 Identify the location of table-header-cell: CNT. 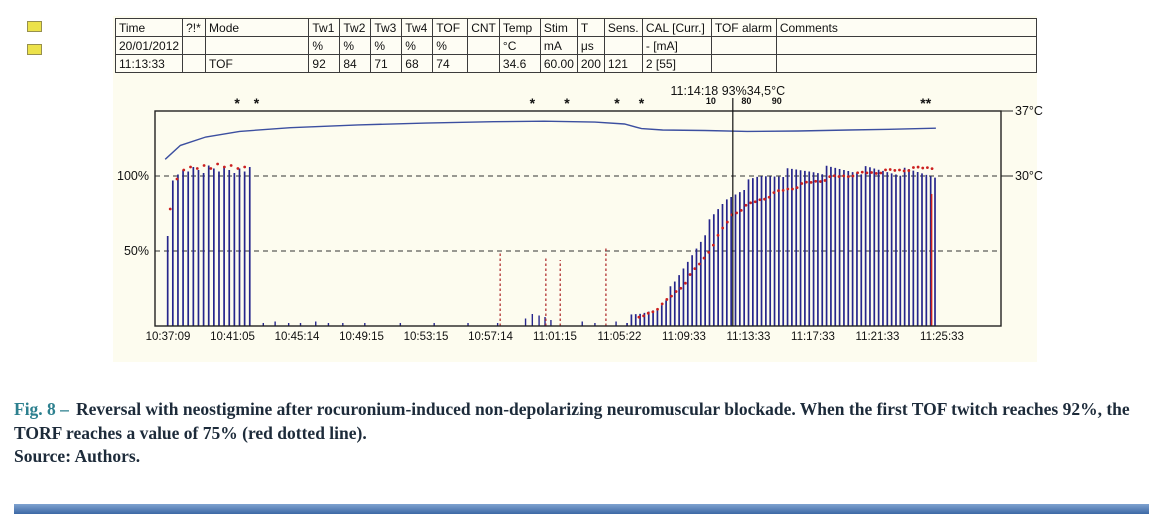
(483, 27).